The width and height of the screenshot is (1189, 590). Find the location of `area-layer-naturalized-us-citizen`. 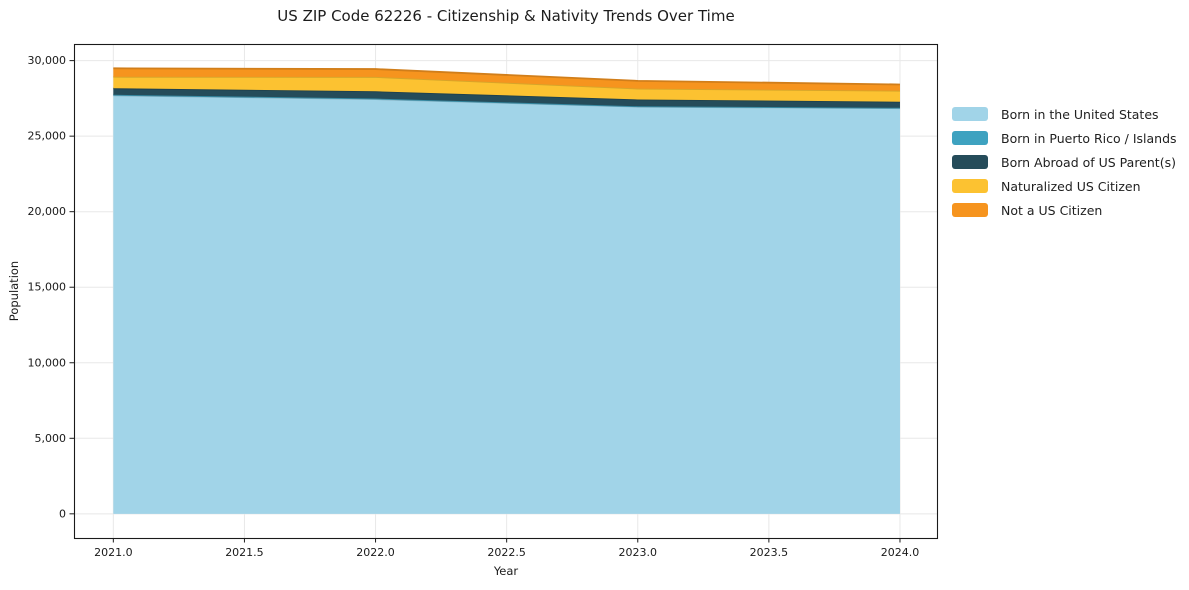

area-layer-naturalized-us-citizen is located at coordinates (506, 89).